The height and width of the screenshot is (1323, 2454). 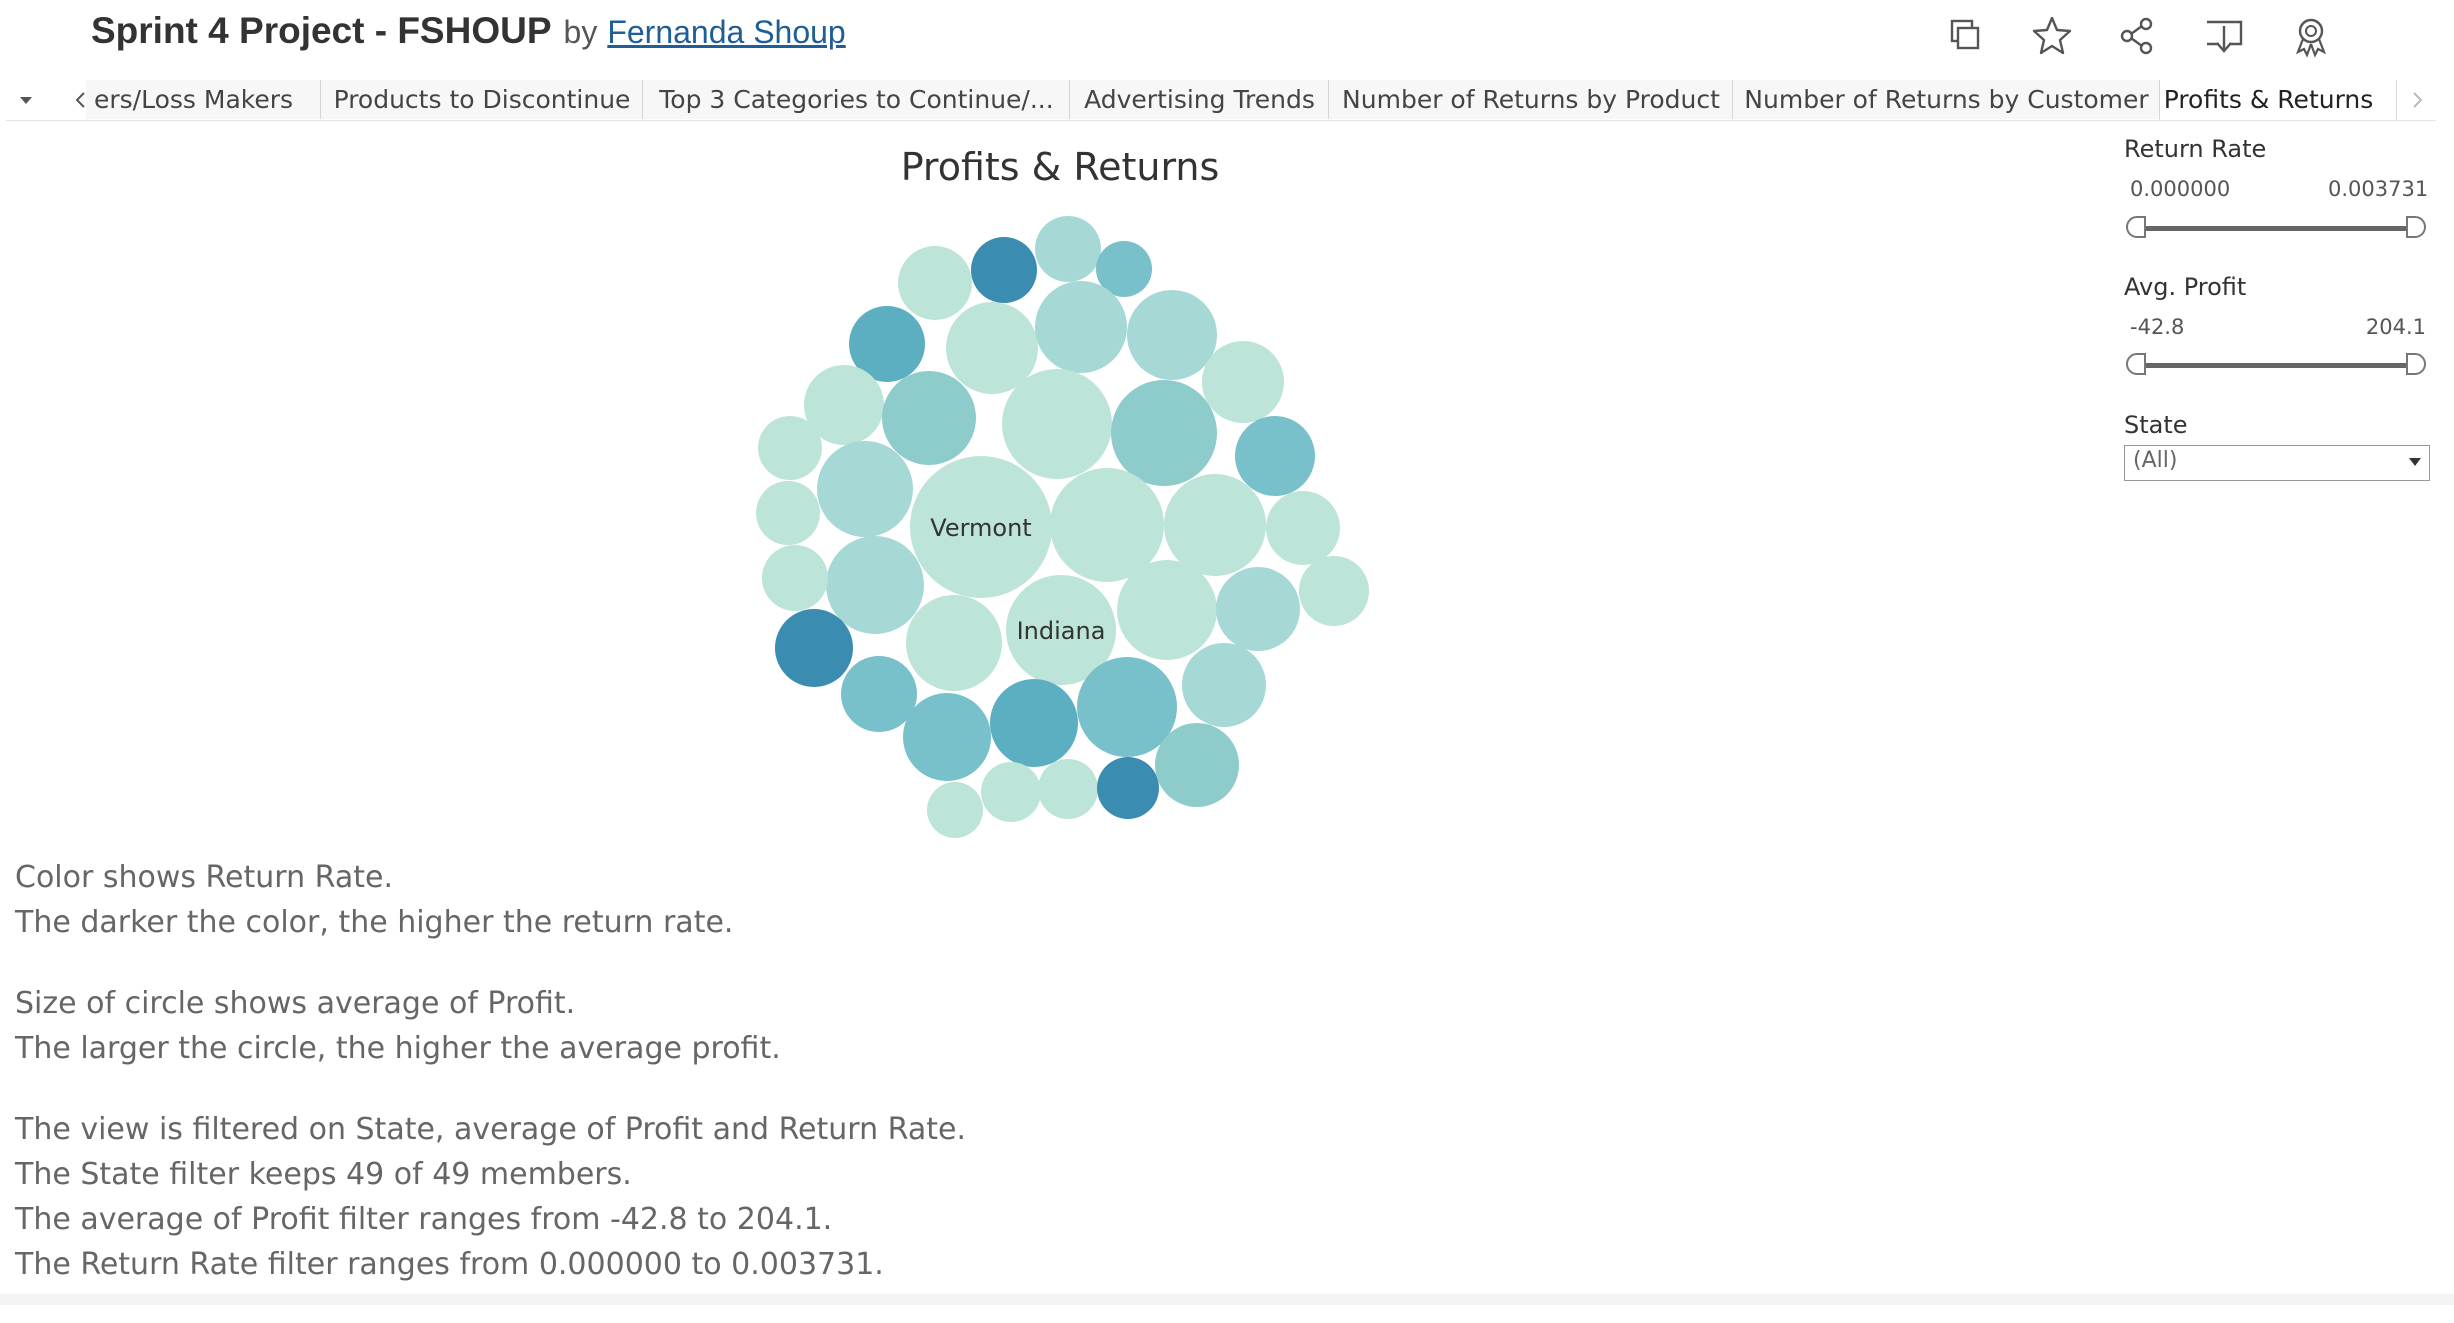 I want to click on workbook-title: Sprint 4 Project - FSHOUP, so click(x=321, y=30).